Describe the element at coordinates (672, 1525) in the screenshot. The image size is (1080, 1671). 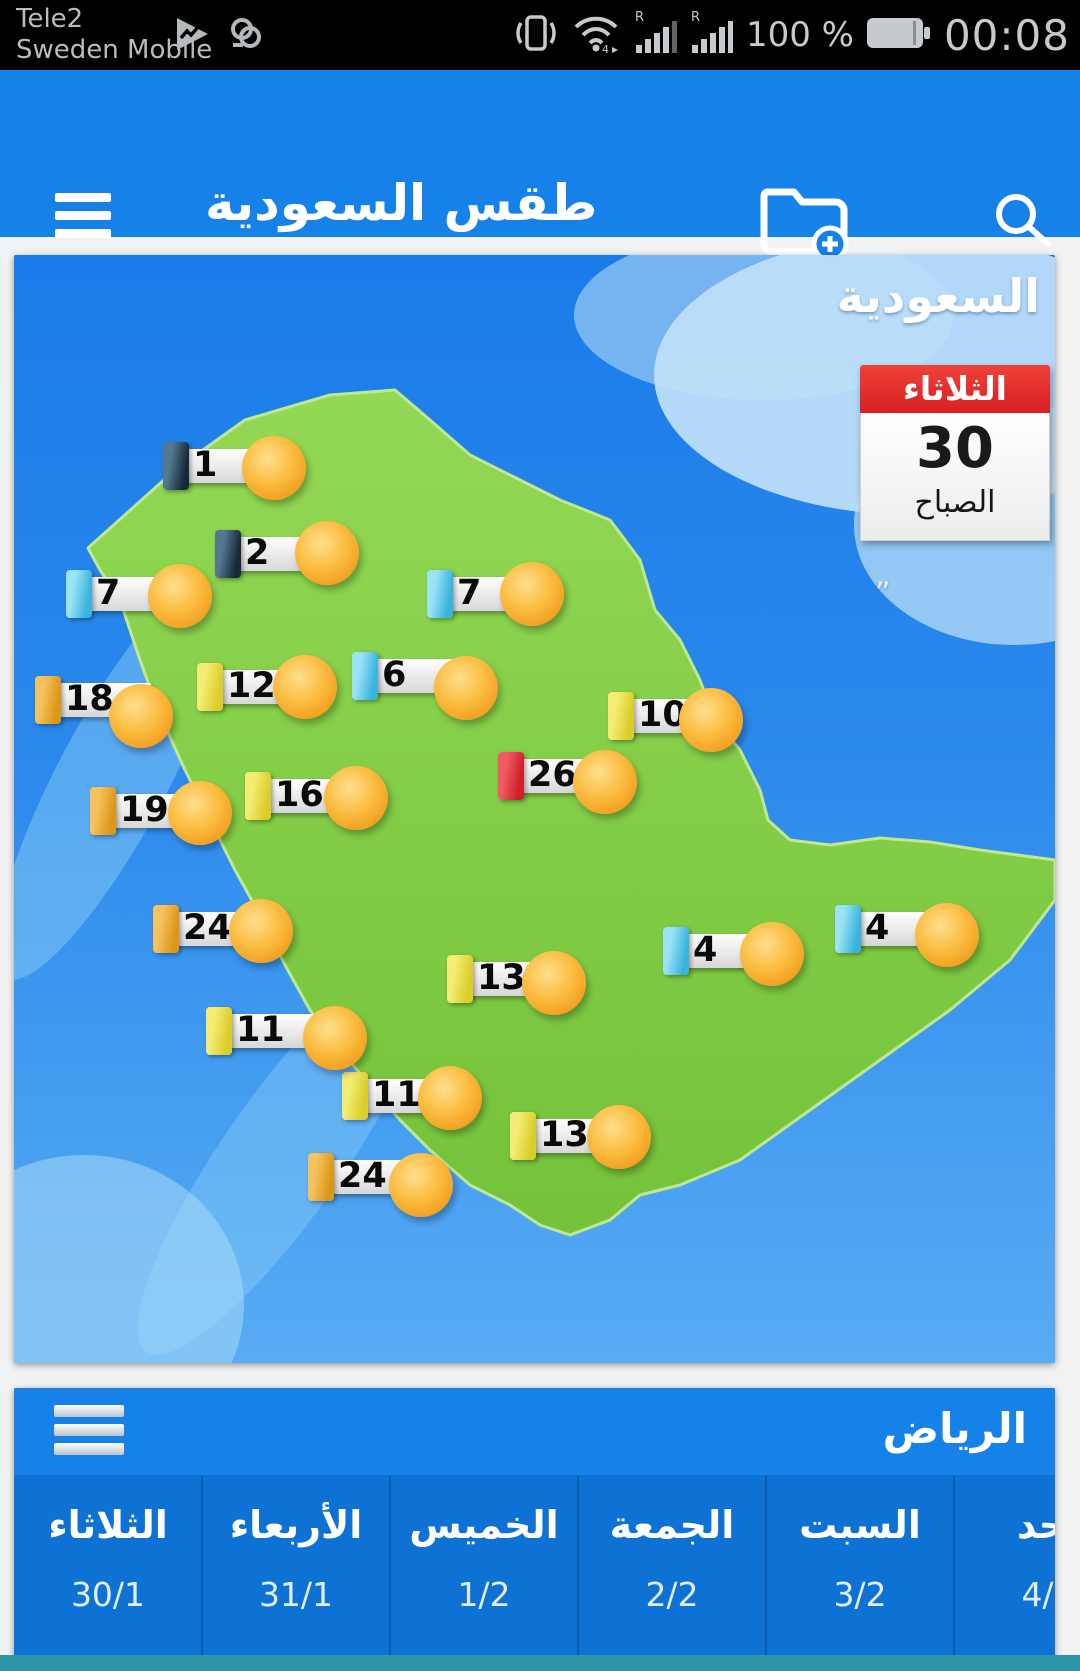
I see `day-name-label: الجمعة` at that location.